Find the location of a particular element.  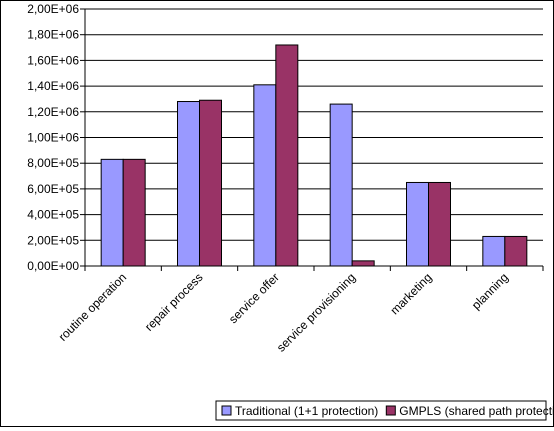

x-tick-label: service offer is located at coordinates (254, 298).